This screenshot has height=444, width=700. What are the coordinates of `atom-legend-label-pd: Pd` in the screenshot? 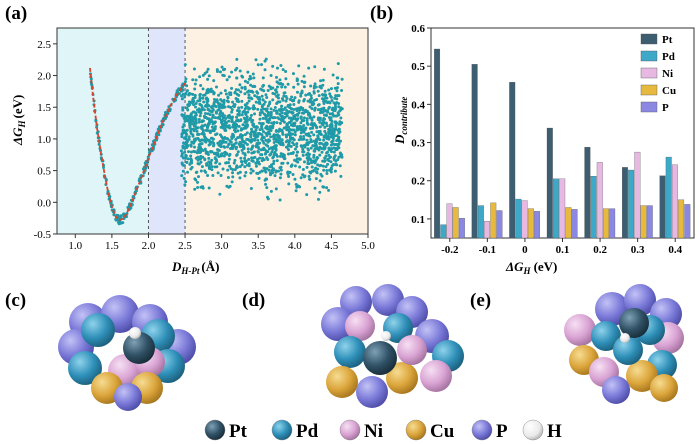 It's located at (307, 431).